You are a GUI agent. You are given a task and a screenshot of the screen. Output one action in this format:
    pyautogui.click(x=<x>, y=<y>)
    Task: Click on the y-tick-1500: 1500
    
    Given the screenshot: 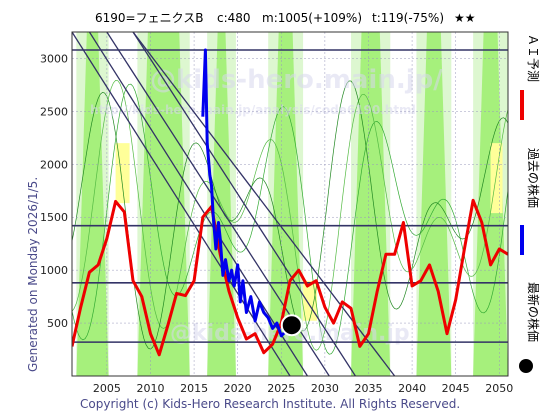 What is the action you would take?
    pyautogui.click(x=54, y=217)
    